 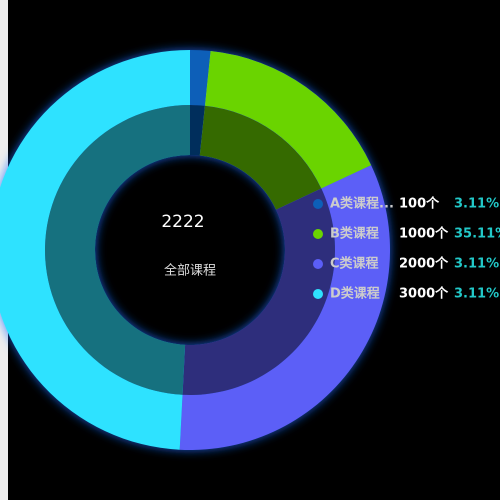 What do you see at coordinates (424, 264) in the screenshot?
I see `legend-count: 2000个` at bounding box center [424, 264].